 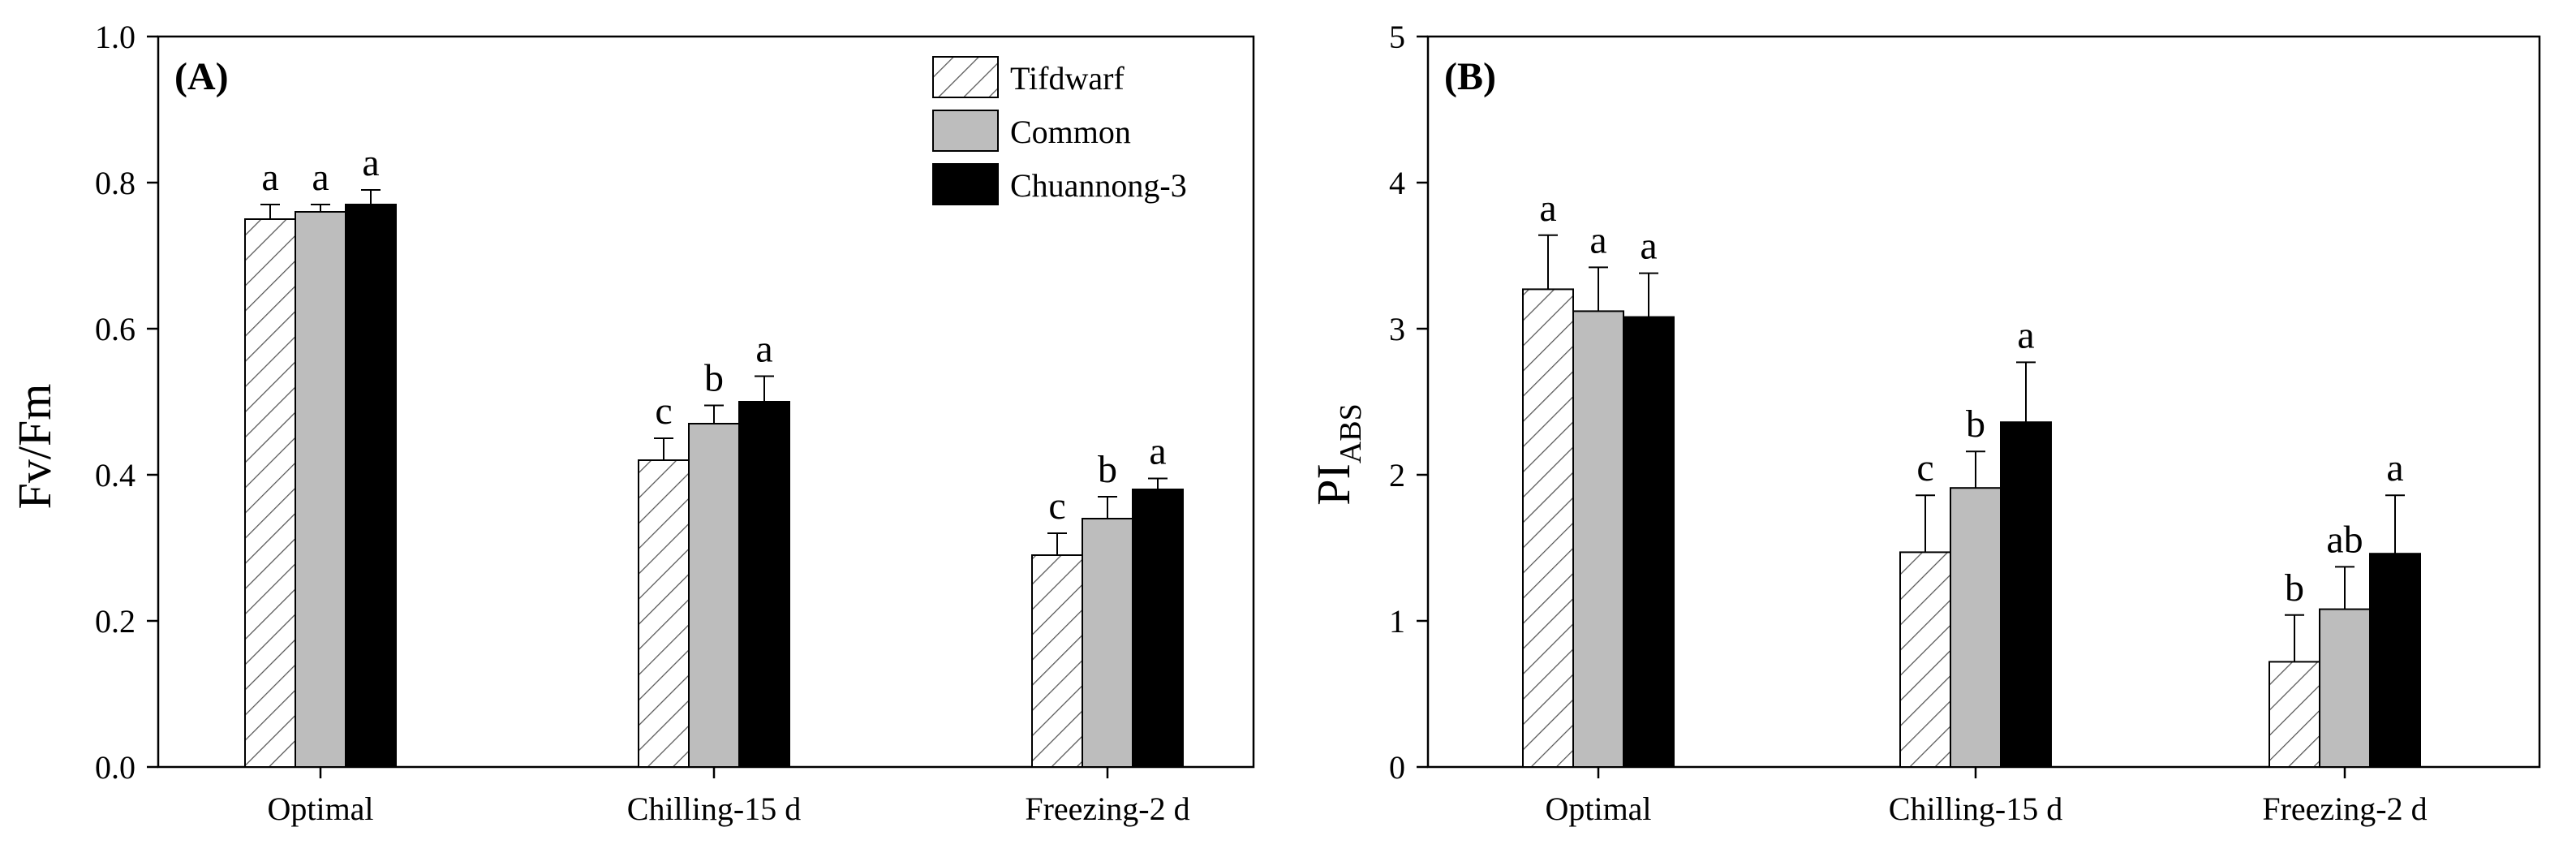 I want to click on panel-a-sig-letter-chuannong-3-freezing-2-d: a, so click(x=1157, y=451).